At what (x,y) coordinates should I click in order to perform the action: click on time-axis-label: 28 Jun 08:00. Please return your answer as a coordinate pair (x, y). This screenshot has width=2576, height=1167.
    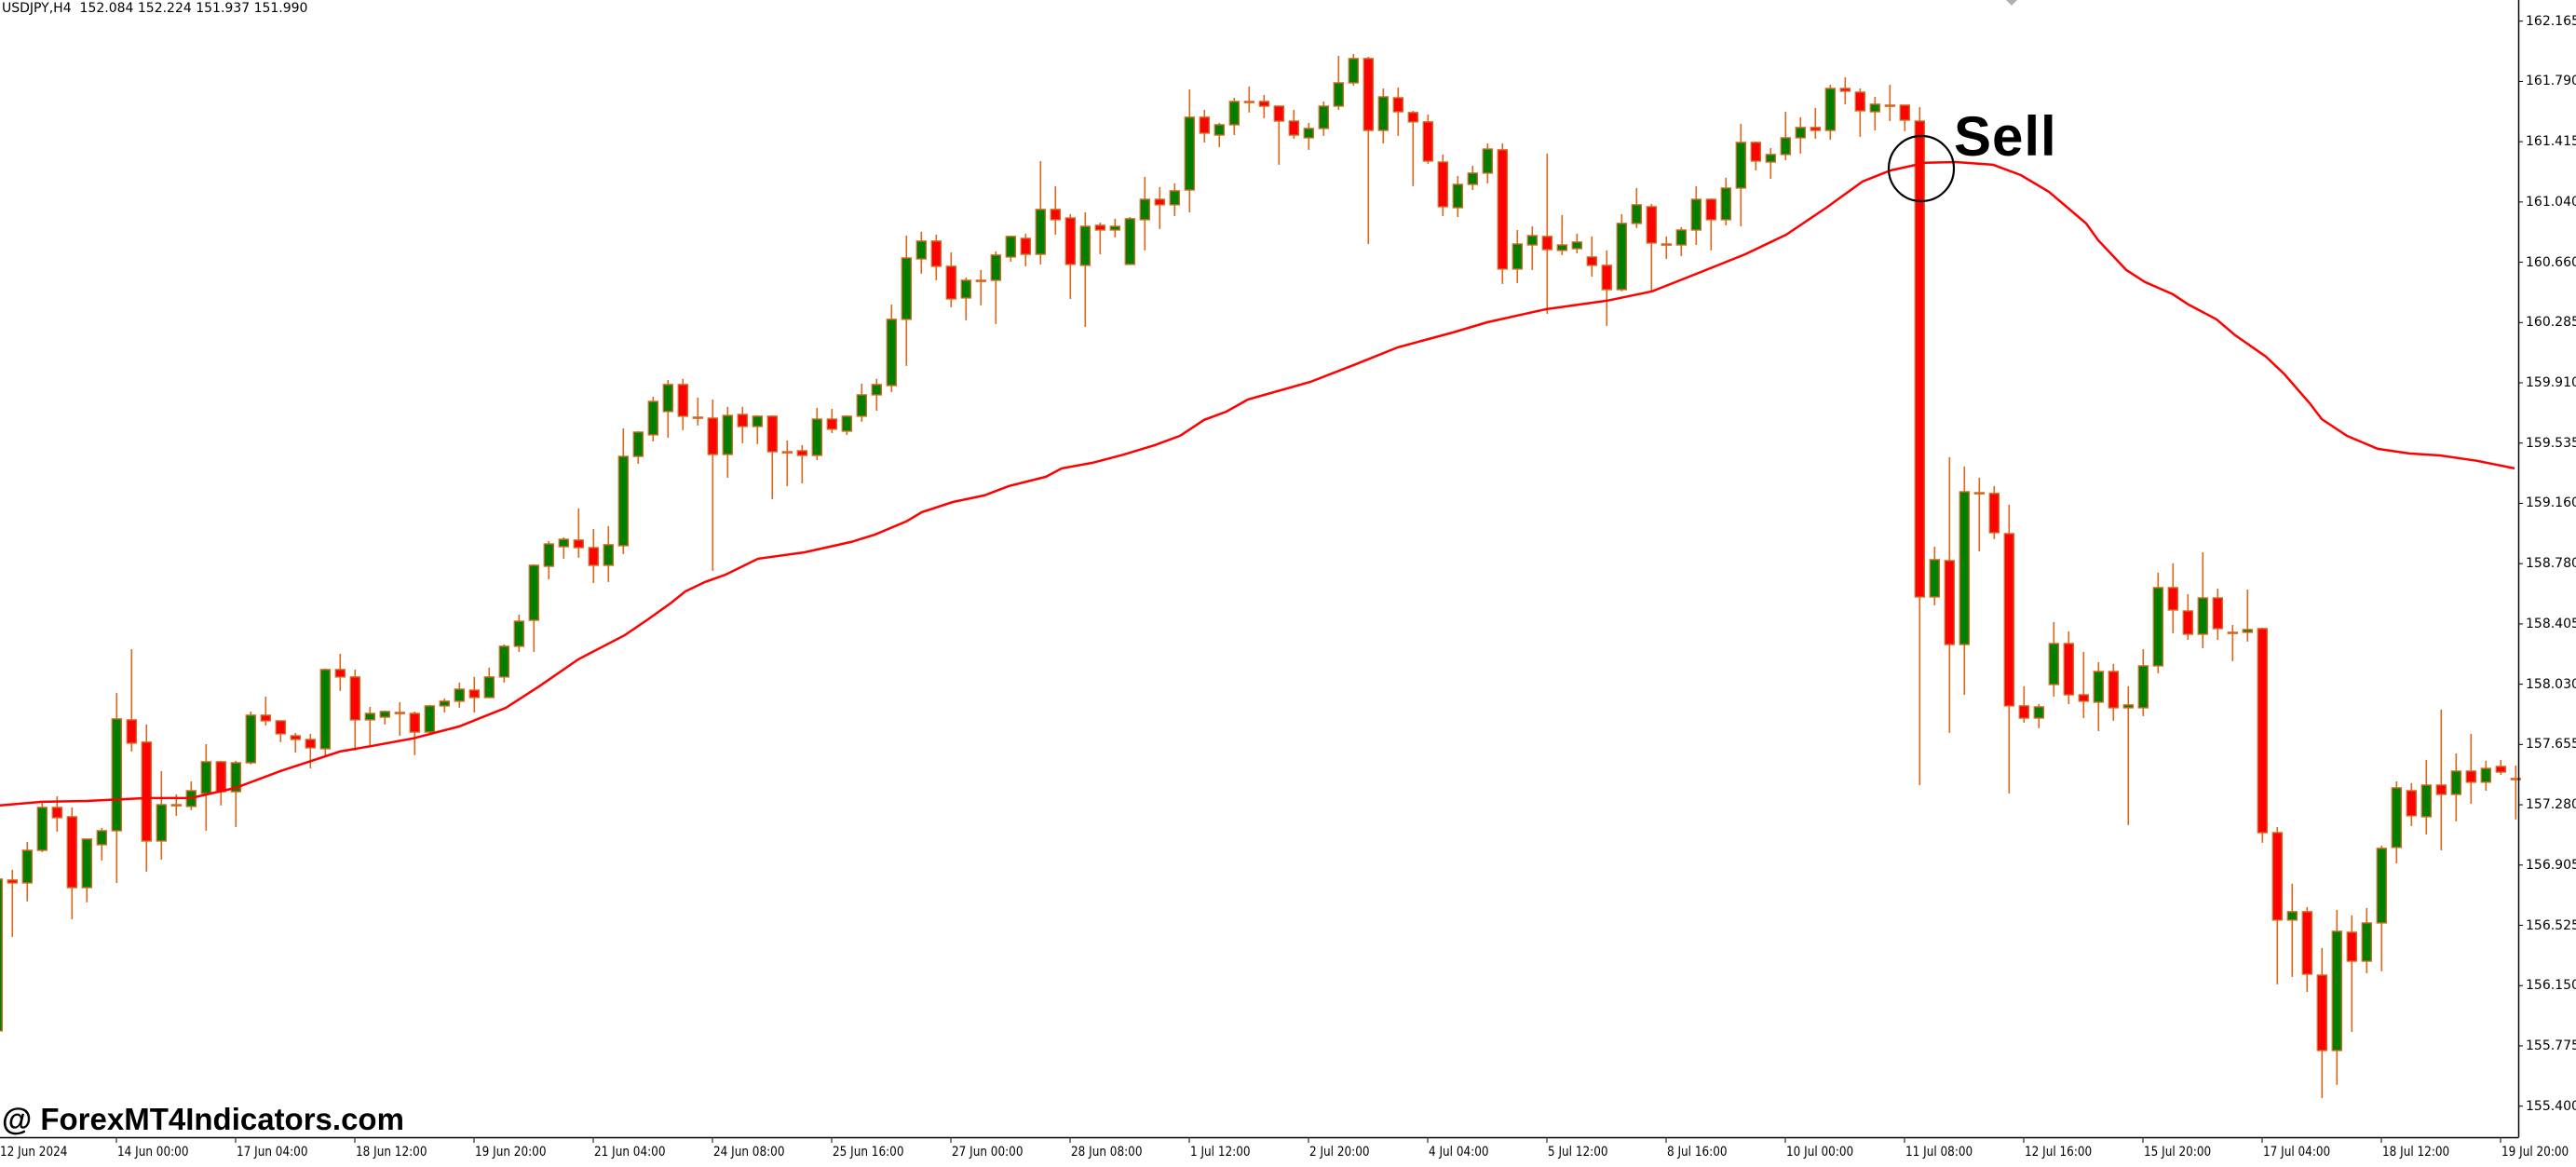
    Looking at the image, I should click on (1107, 1152).